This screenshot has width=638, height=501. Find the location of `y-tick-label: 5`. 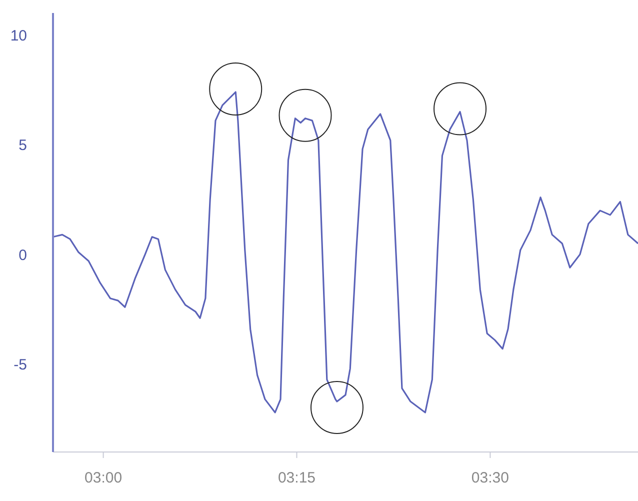

y-tick-label: 5 is located at coordinates (22, 145).